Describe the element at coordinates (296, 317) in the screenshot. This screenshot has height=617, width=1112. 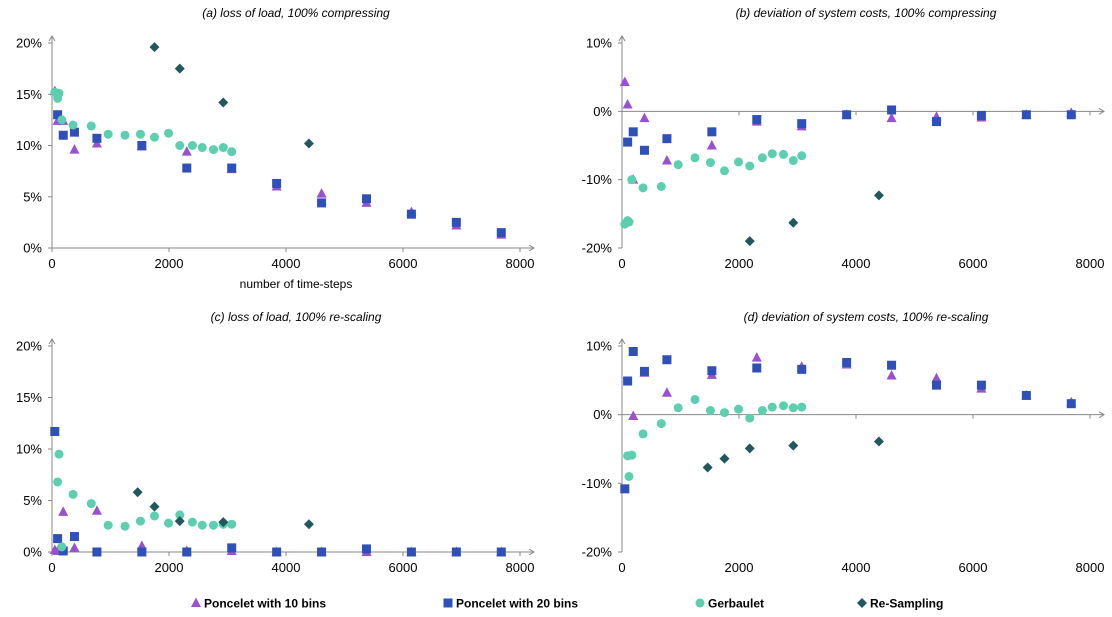
I see `chart-title: (c) loss of load, 100% re-scaling` at that location.